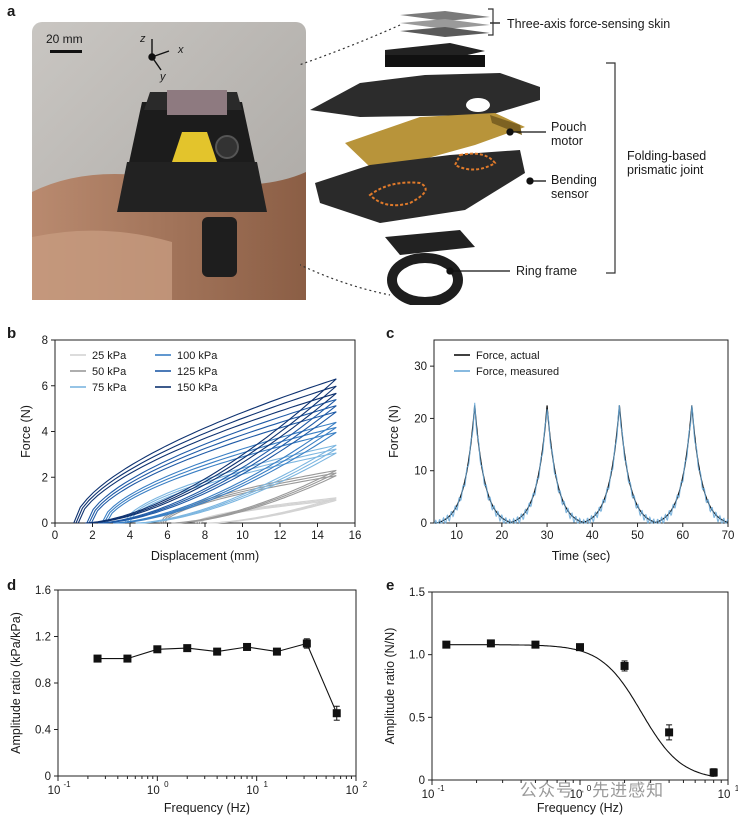 Image resolution: width=738 pixels, height=819 pixels. What do you see at coordinates (43, 684) in the screenshot?
I see `y-tick-label: 0.8` at bounding box center [43, 684].